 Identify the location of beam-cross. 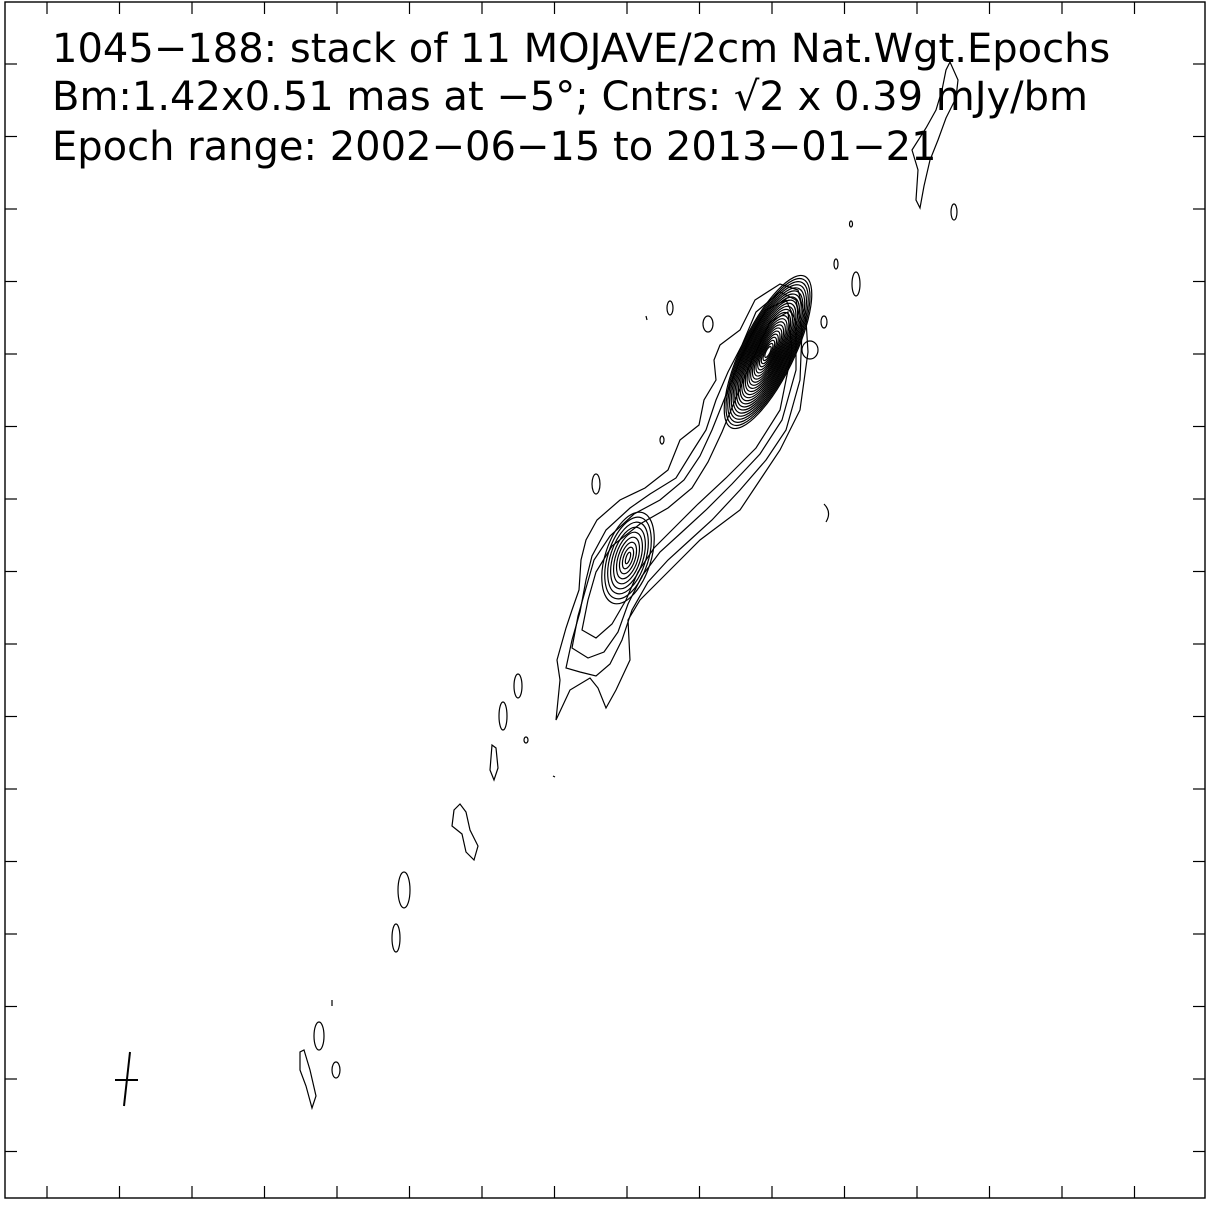
(126, 1079).